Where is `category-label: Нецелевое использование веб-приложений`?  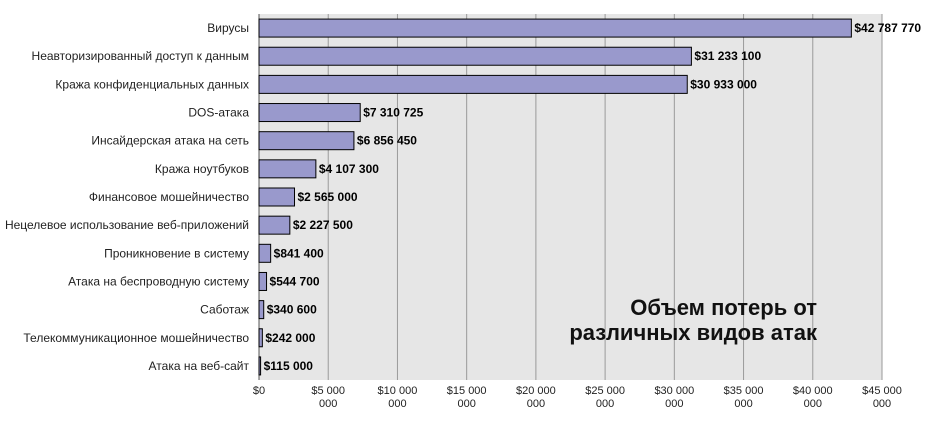 category-label: Нецелевое использование веб-приложений is located at coordinates (127, 225).